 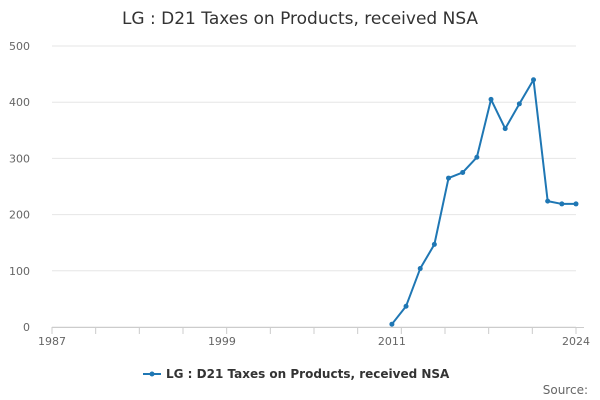 What do you see at coordinates (576, 341) in the screenshot?
I see `x-tick-label: 2024` at bounding box center [576, 341].